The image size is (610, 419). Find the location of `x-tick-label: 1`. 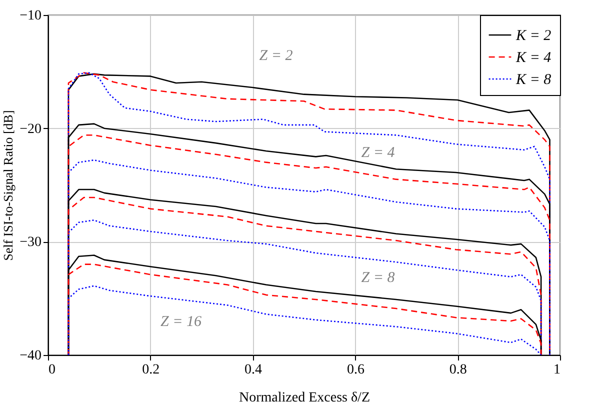

x-tick-label: 1 is located at coordinates (557, 370).